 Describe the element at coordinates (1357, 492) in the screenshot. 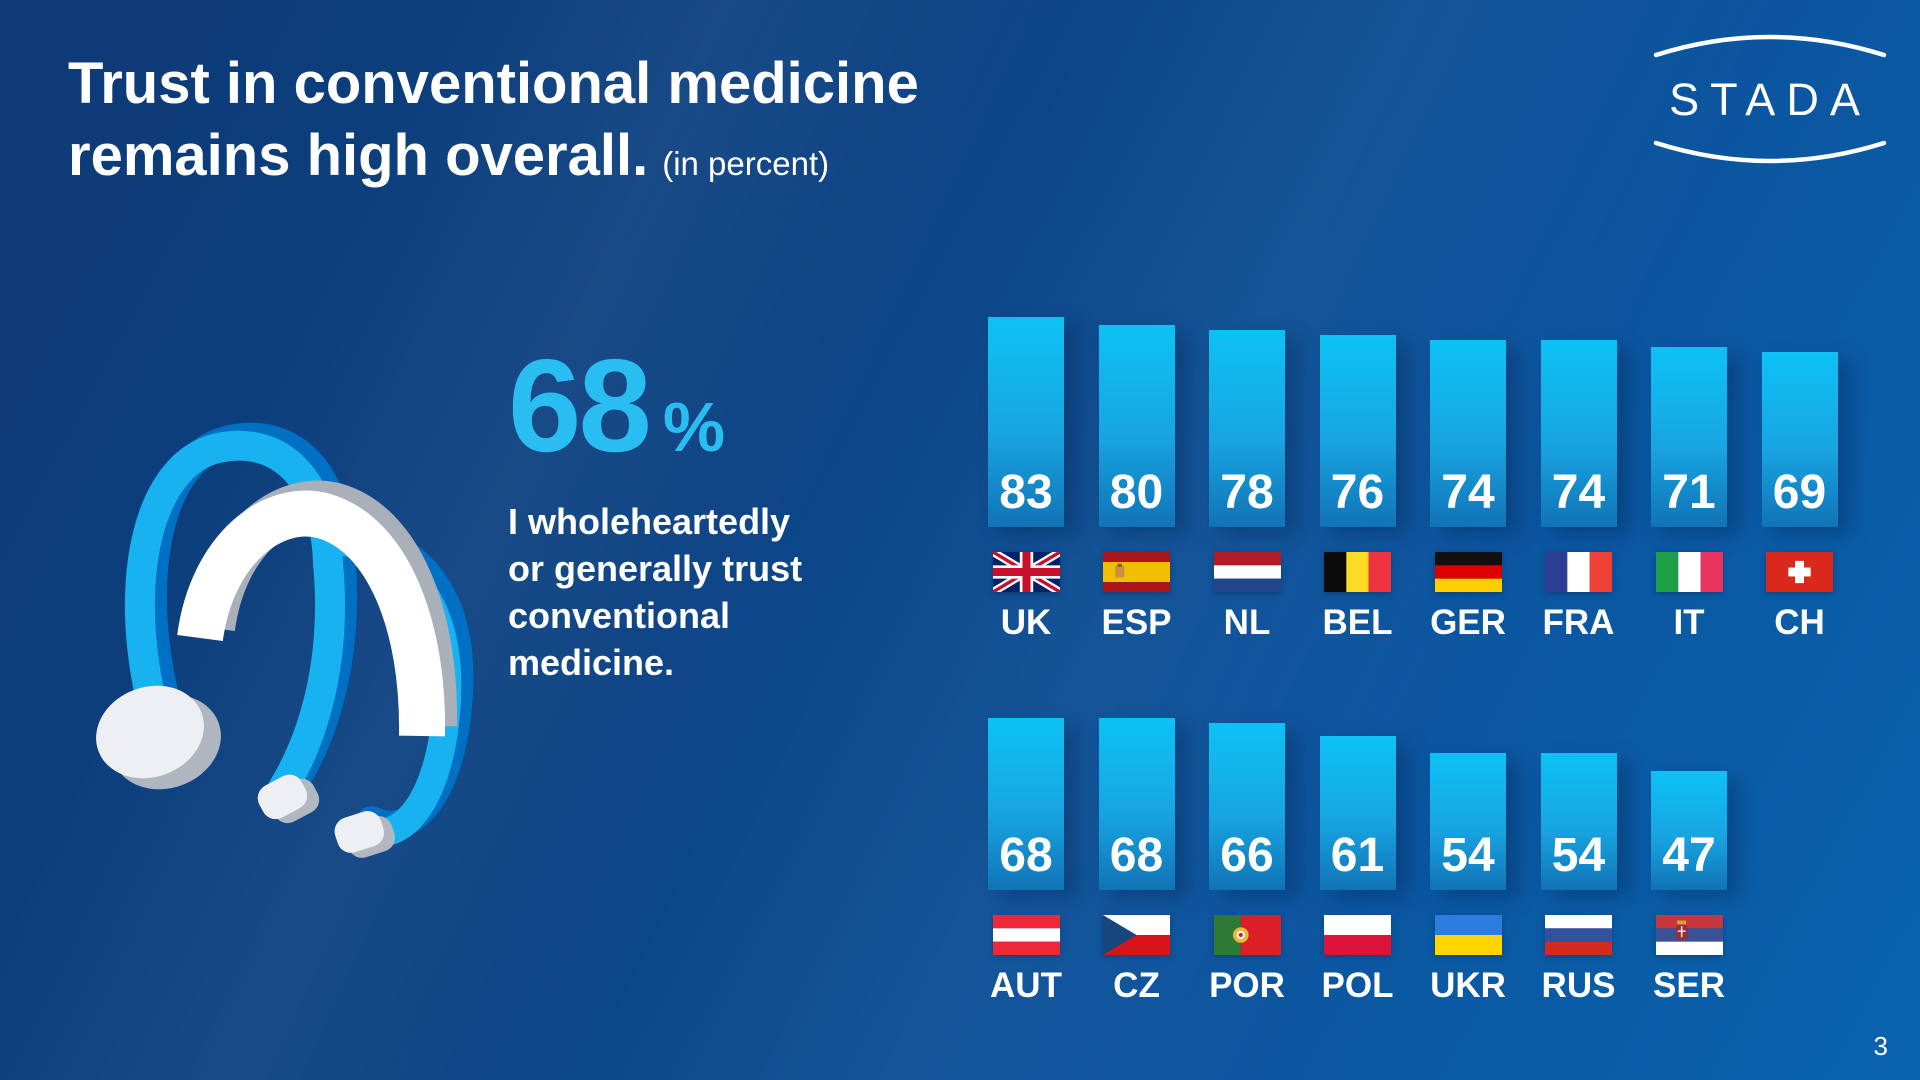

I see `bar-value-BEL: 76` at that location.